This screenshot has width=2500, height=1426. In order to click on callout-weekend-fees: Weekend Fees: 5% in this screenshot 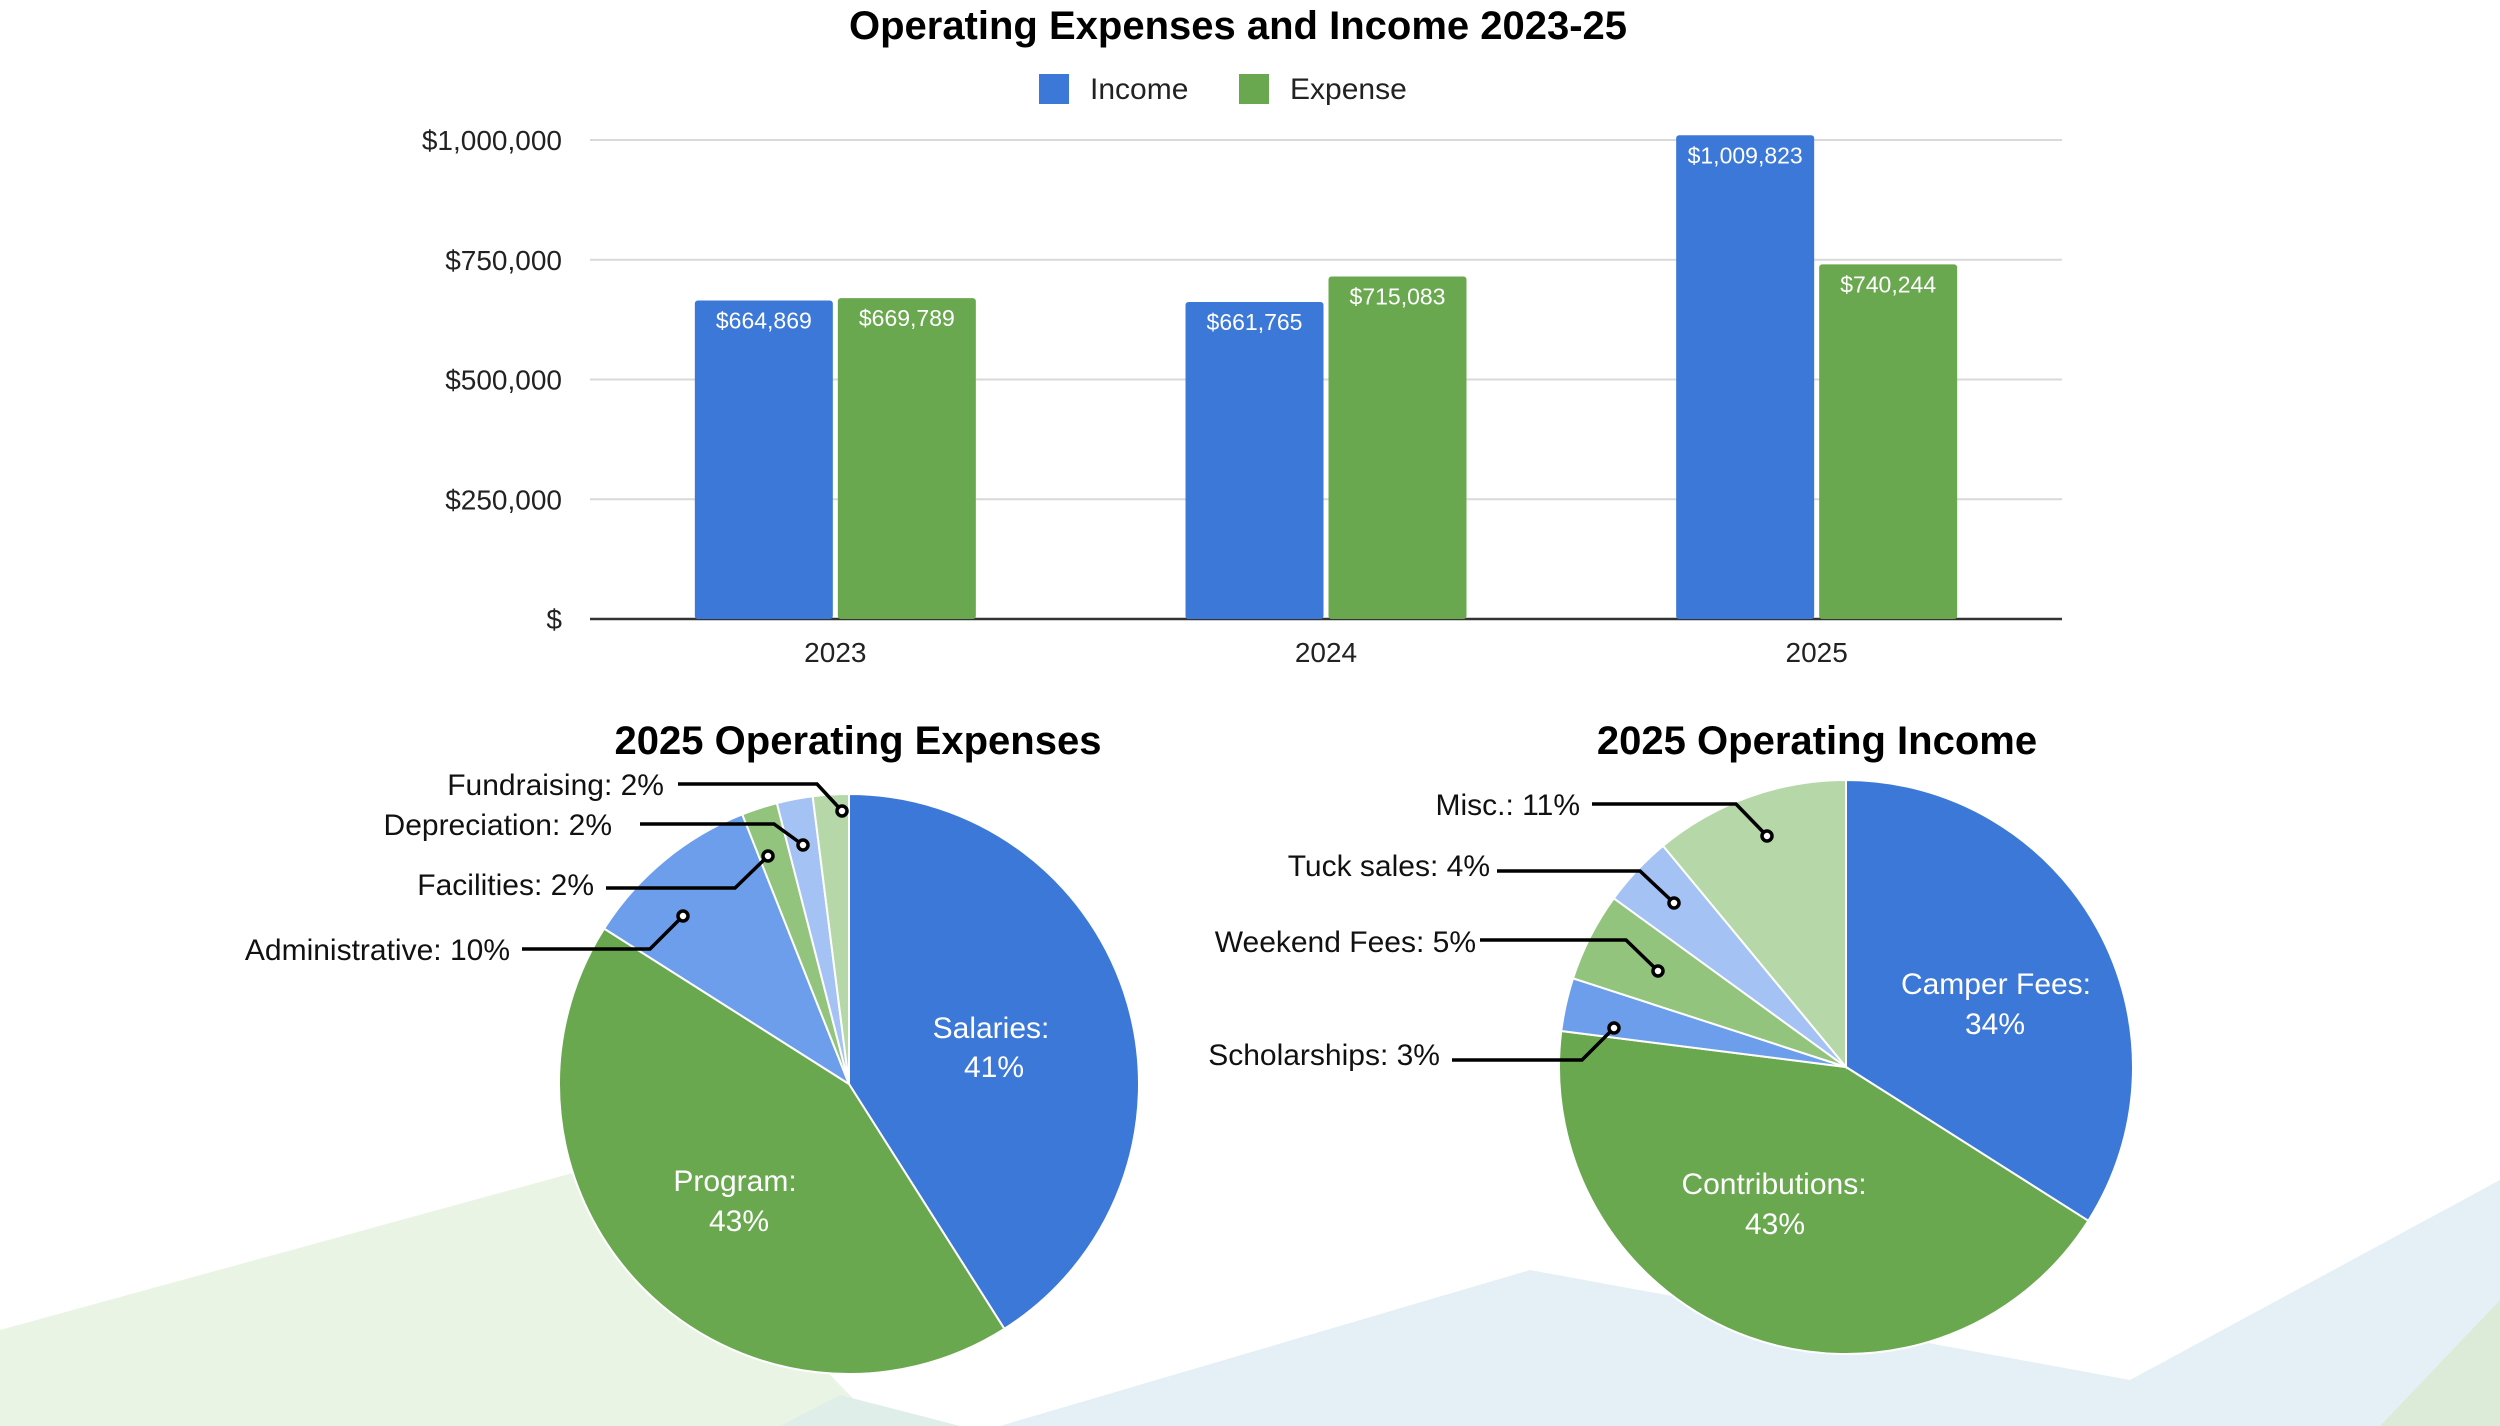, I will do `click(1345, 942)`.